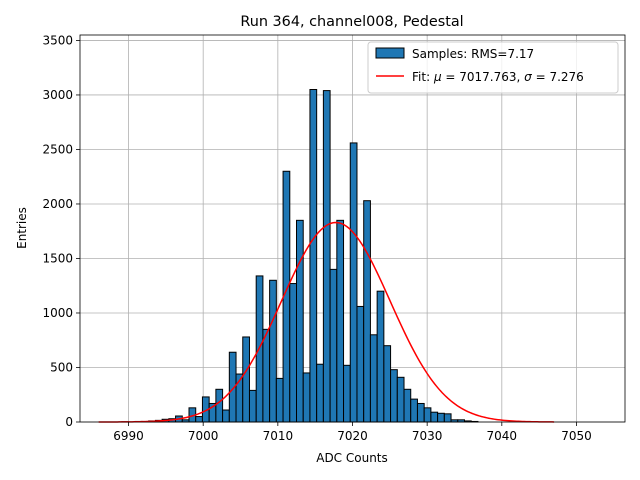 Image resolution: width=640 pixels, height=480 pixels. What do you see at coordinates (352, 436) in the screenshot?
I see `x-tick-label: 7020` at bounding box center [352, 436].